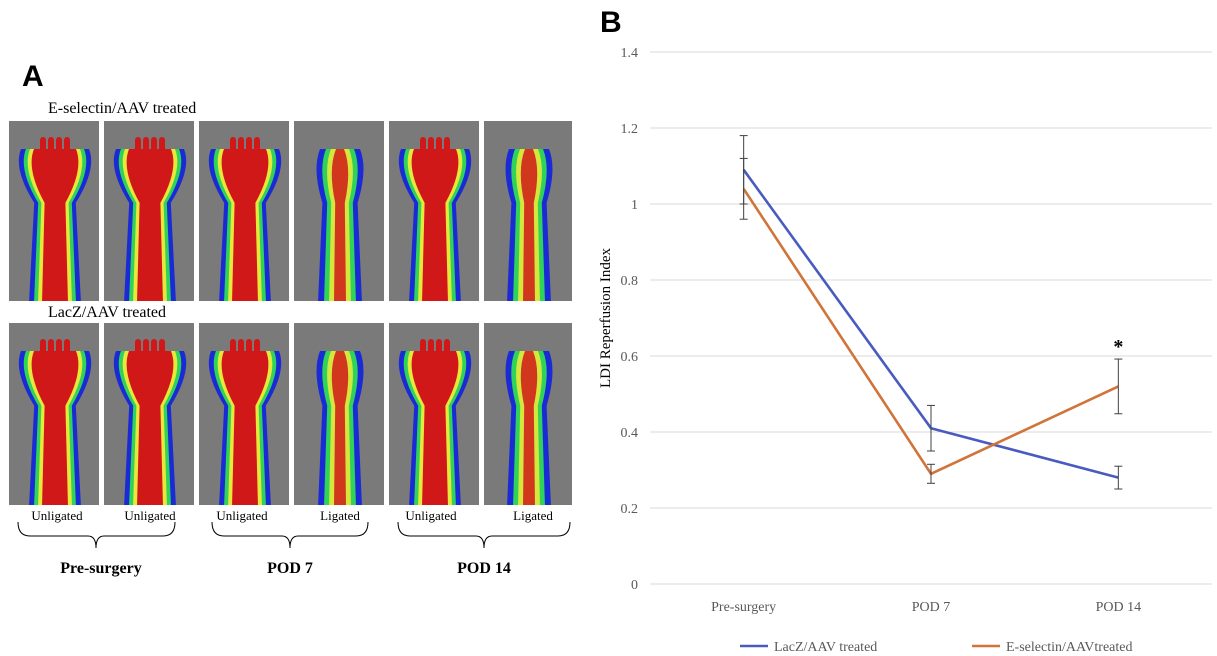  What do you see at coordinates (611, 22) in the screenshot?
I see `panel-b-letter: B` at bounding box center [611, 22].